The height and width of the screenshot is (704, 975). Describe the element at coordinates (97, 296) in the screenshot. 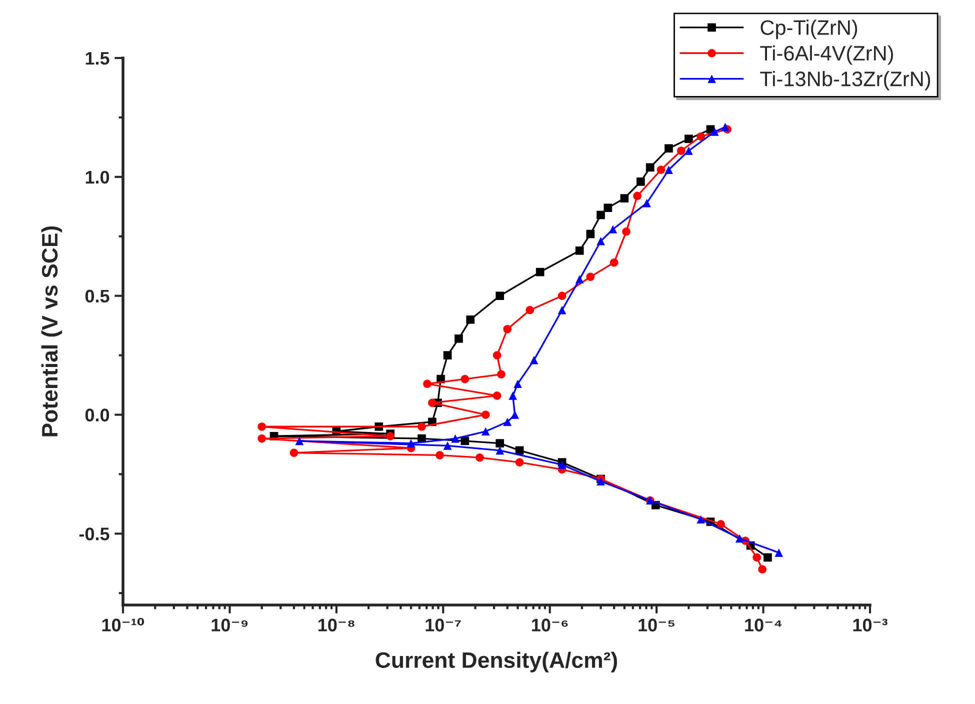

I see `y-tick-label: 0.5` at that location.